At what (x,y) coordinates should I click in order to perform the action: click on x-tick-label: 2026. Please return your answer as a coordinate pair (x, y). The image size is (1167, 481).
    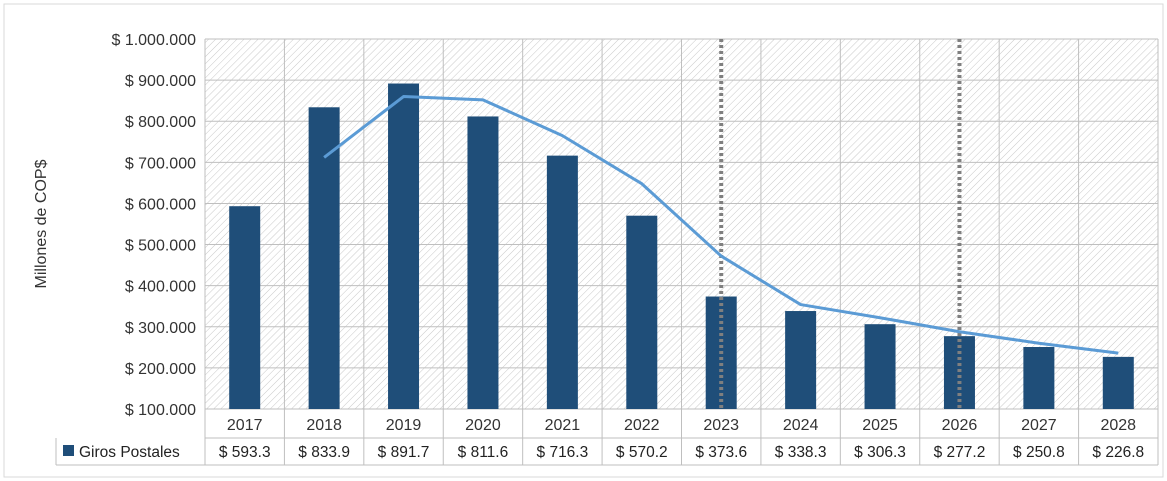
    Looking at the image, I should click on (960, 425).